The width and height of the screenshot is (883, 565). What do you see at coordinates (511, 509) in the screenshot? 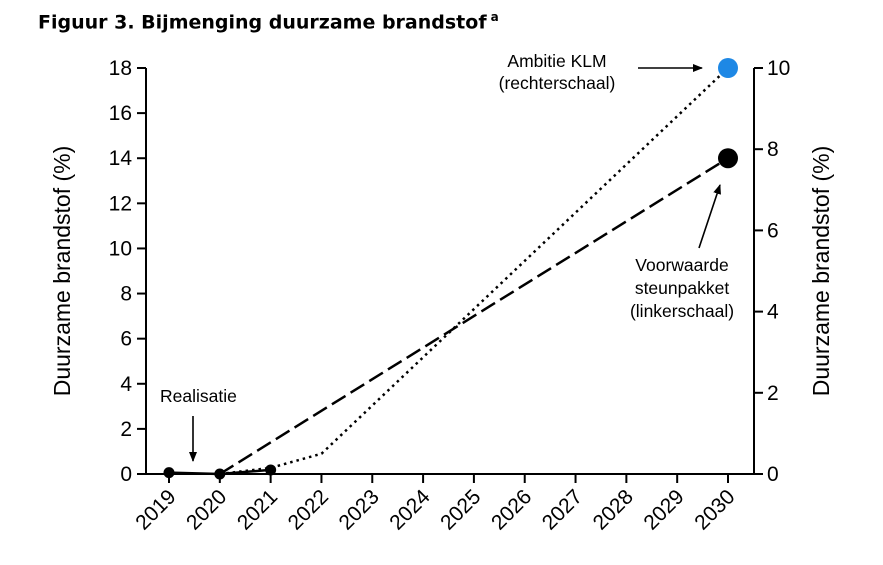
I see `x-tick-label: 2026` at bounding box center [511, 509].